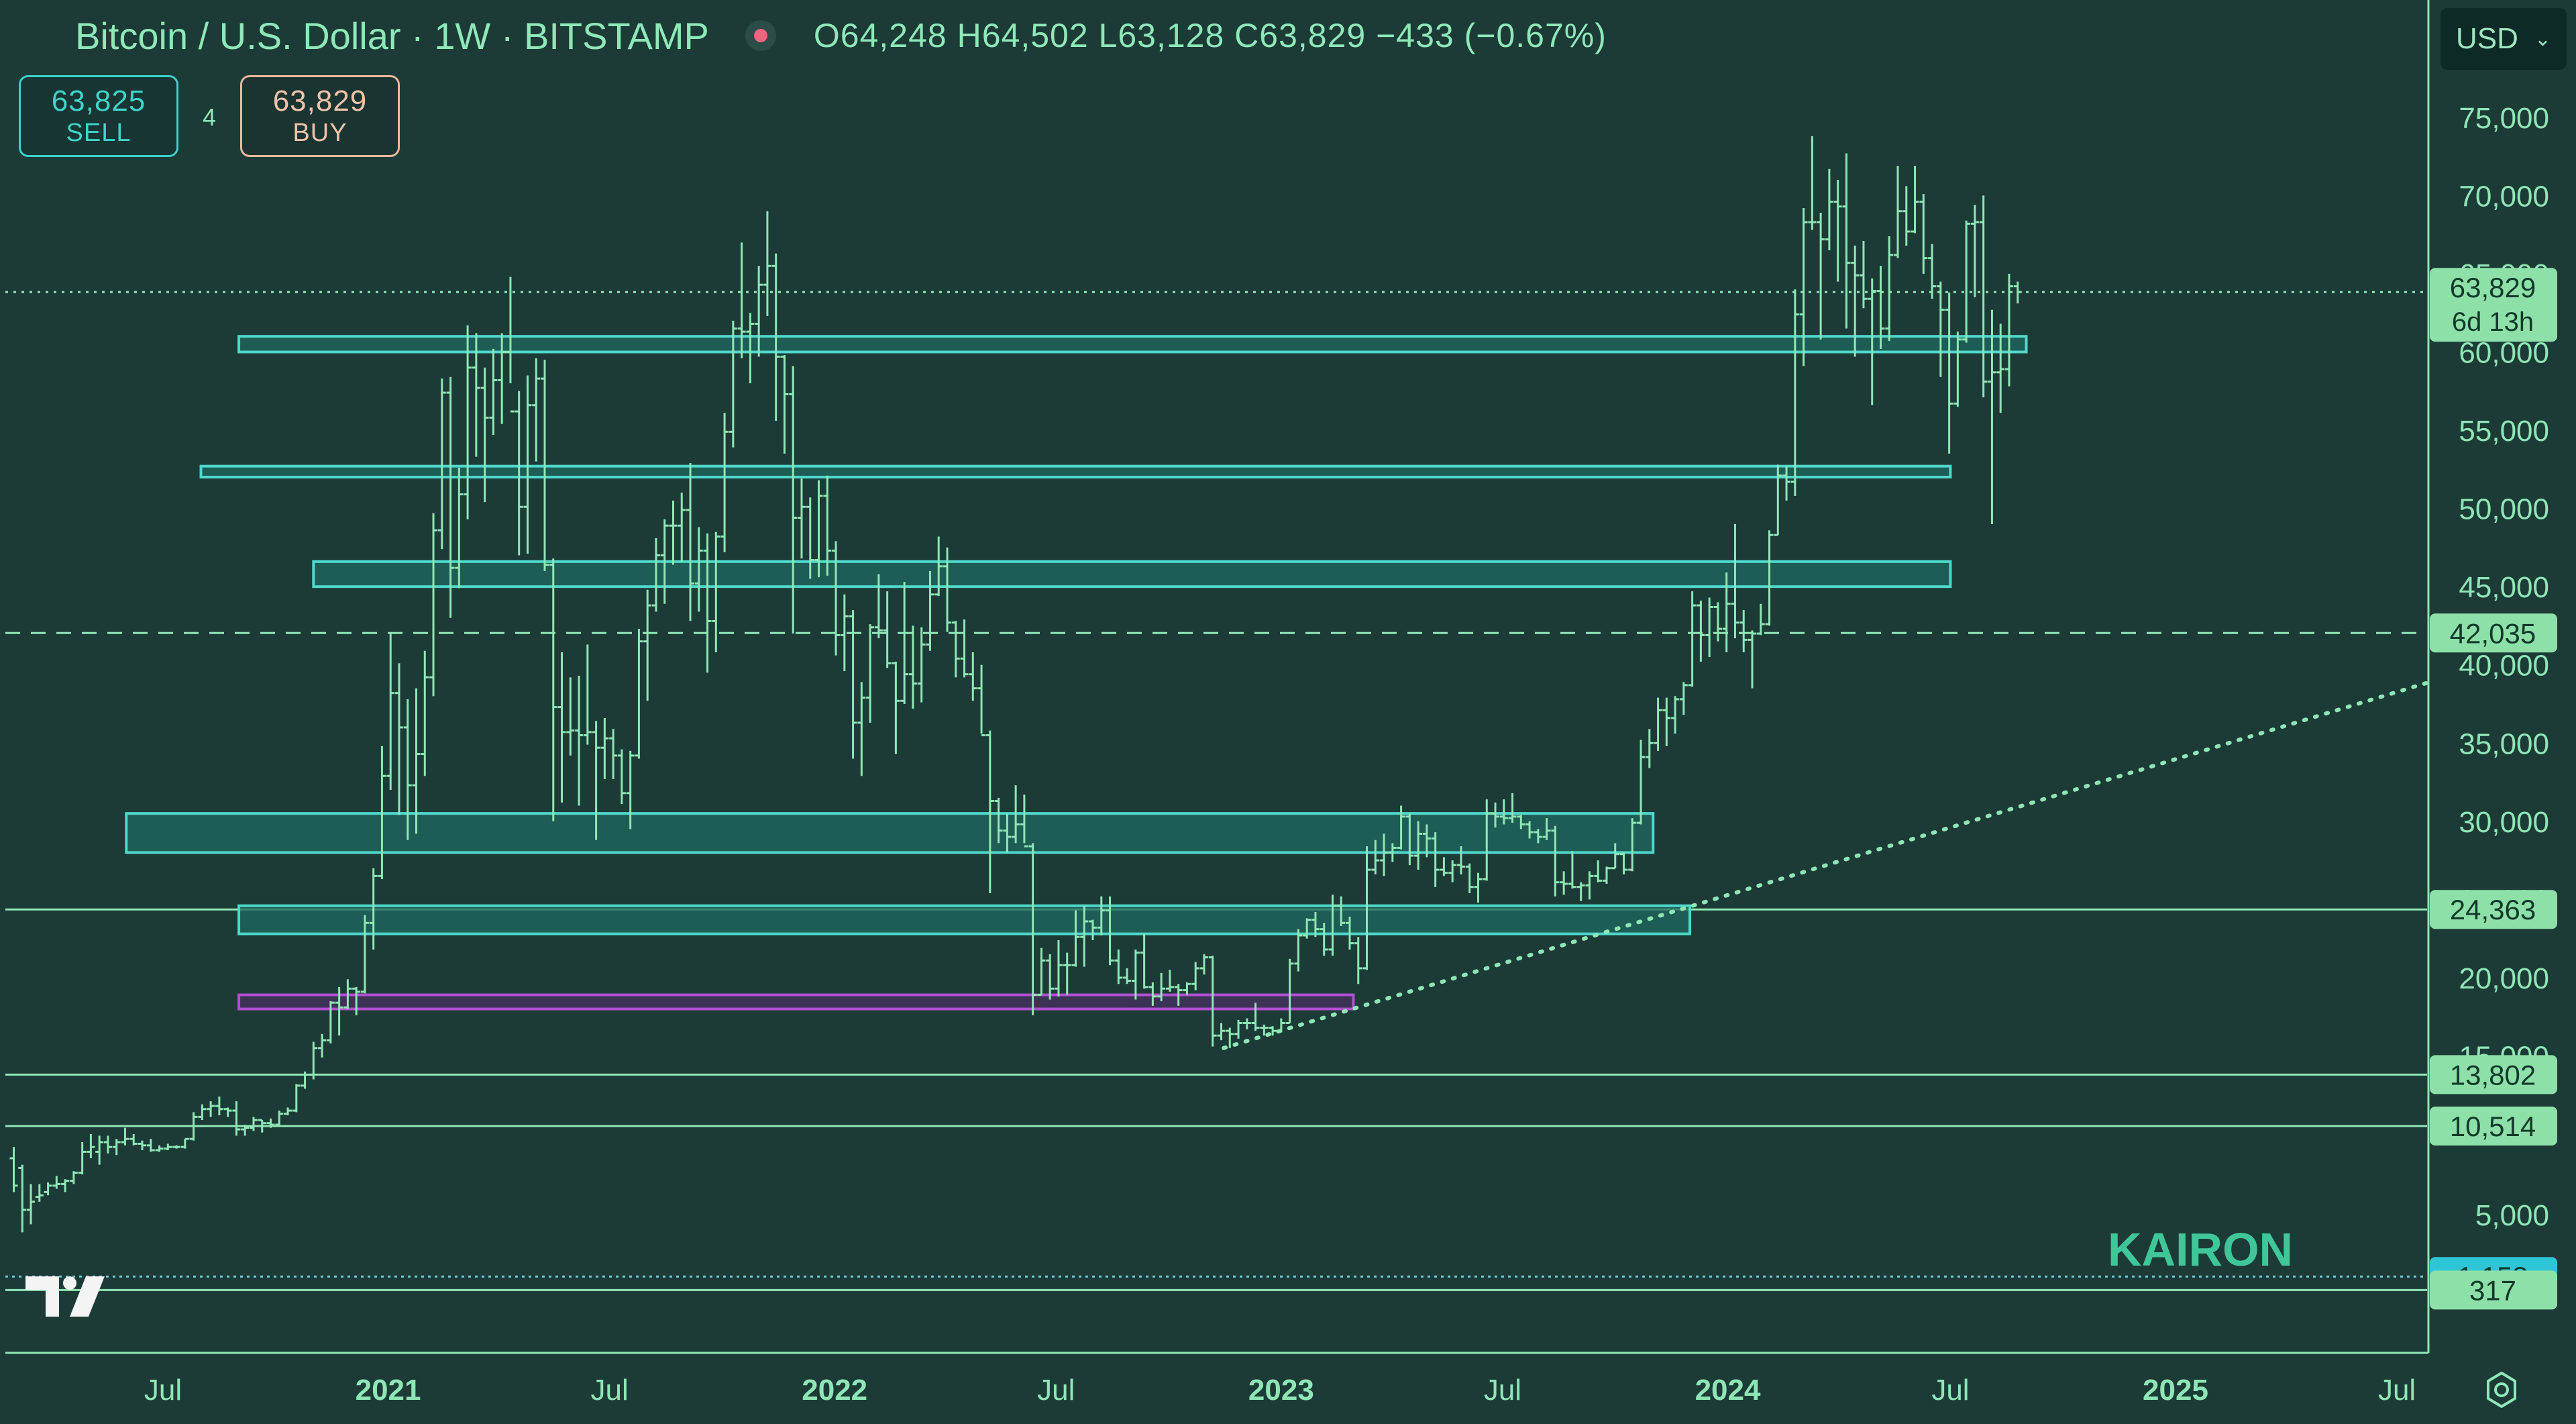 This screenshot has height=1424, width=2576. What do you see at coordinates (98, 116) in the screenshot?
I see `sell-button: 63,825 SELL` at bounding box center [98, 116].